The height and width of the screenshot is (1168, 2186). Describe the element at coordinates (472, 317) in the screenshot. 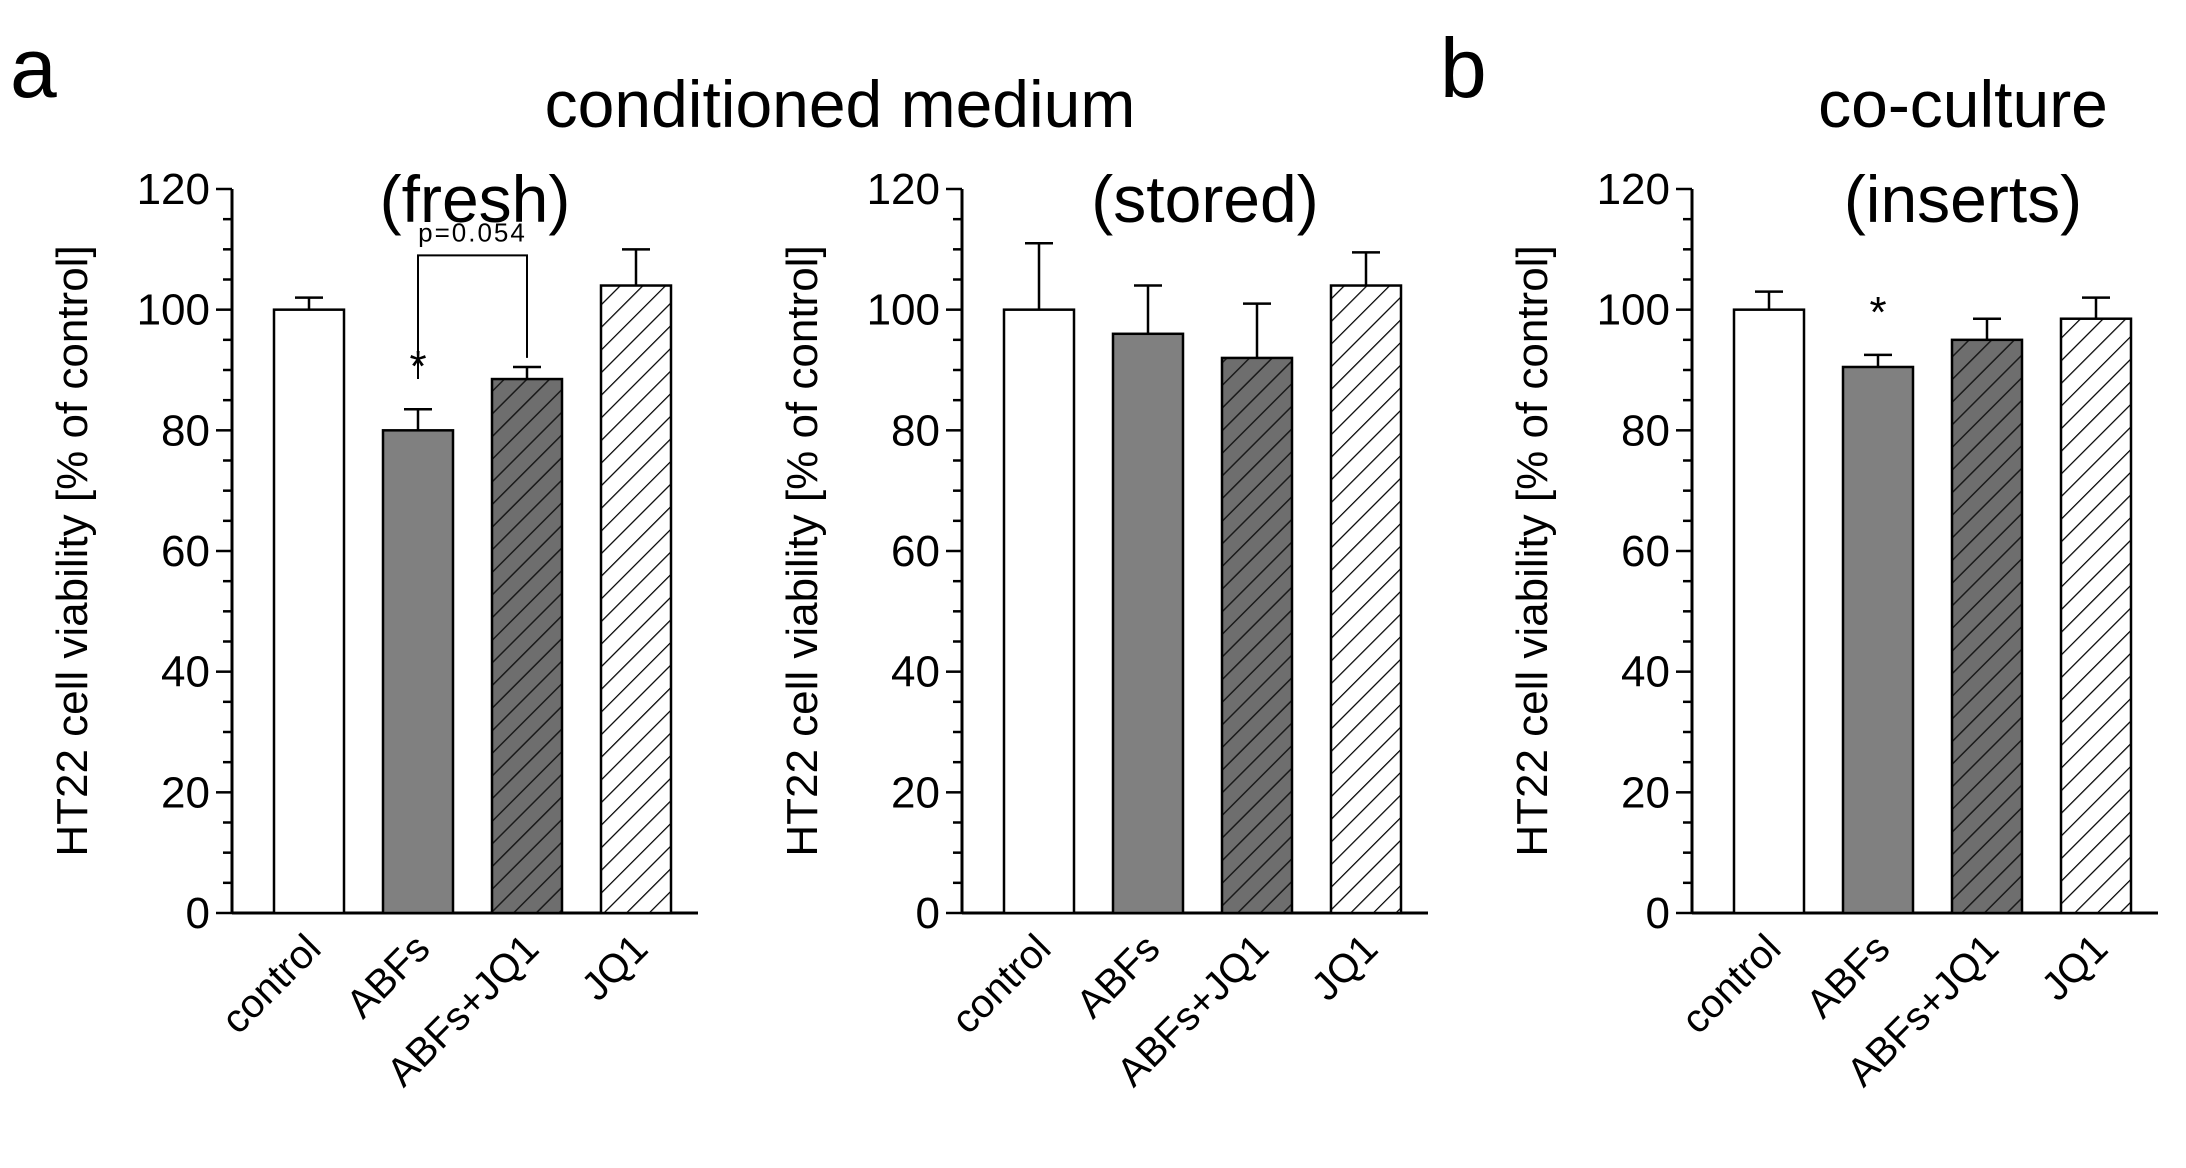

I see `comparison-bracket` at that location.